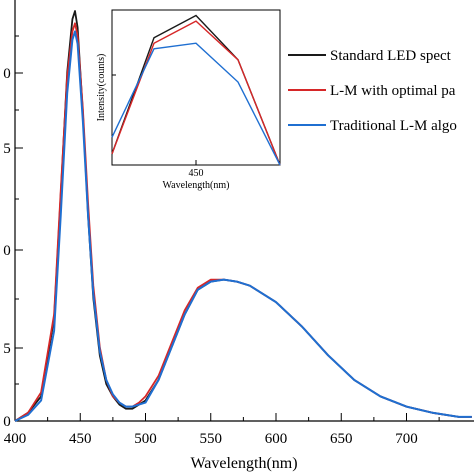 The width and height of the screenshot is (474, 474). I want to click on x-tick-label: 650, so click(341, 439).